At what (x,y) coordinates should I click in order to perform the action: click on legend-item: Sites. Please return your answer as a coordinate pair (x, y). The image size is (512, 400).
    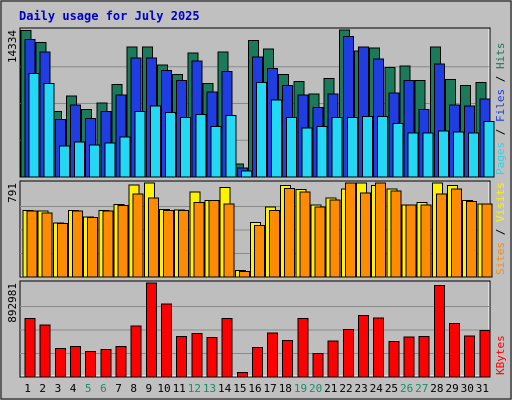
    Looking at the image, I should click on (500, 258).